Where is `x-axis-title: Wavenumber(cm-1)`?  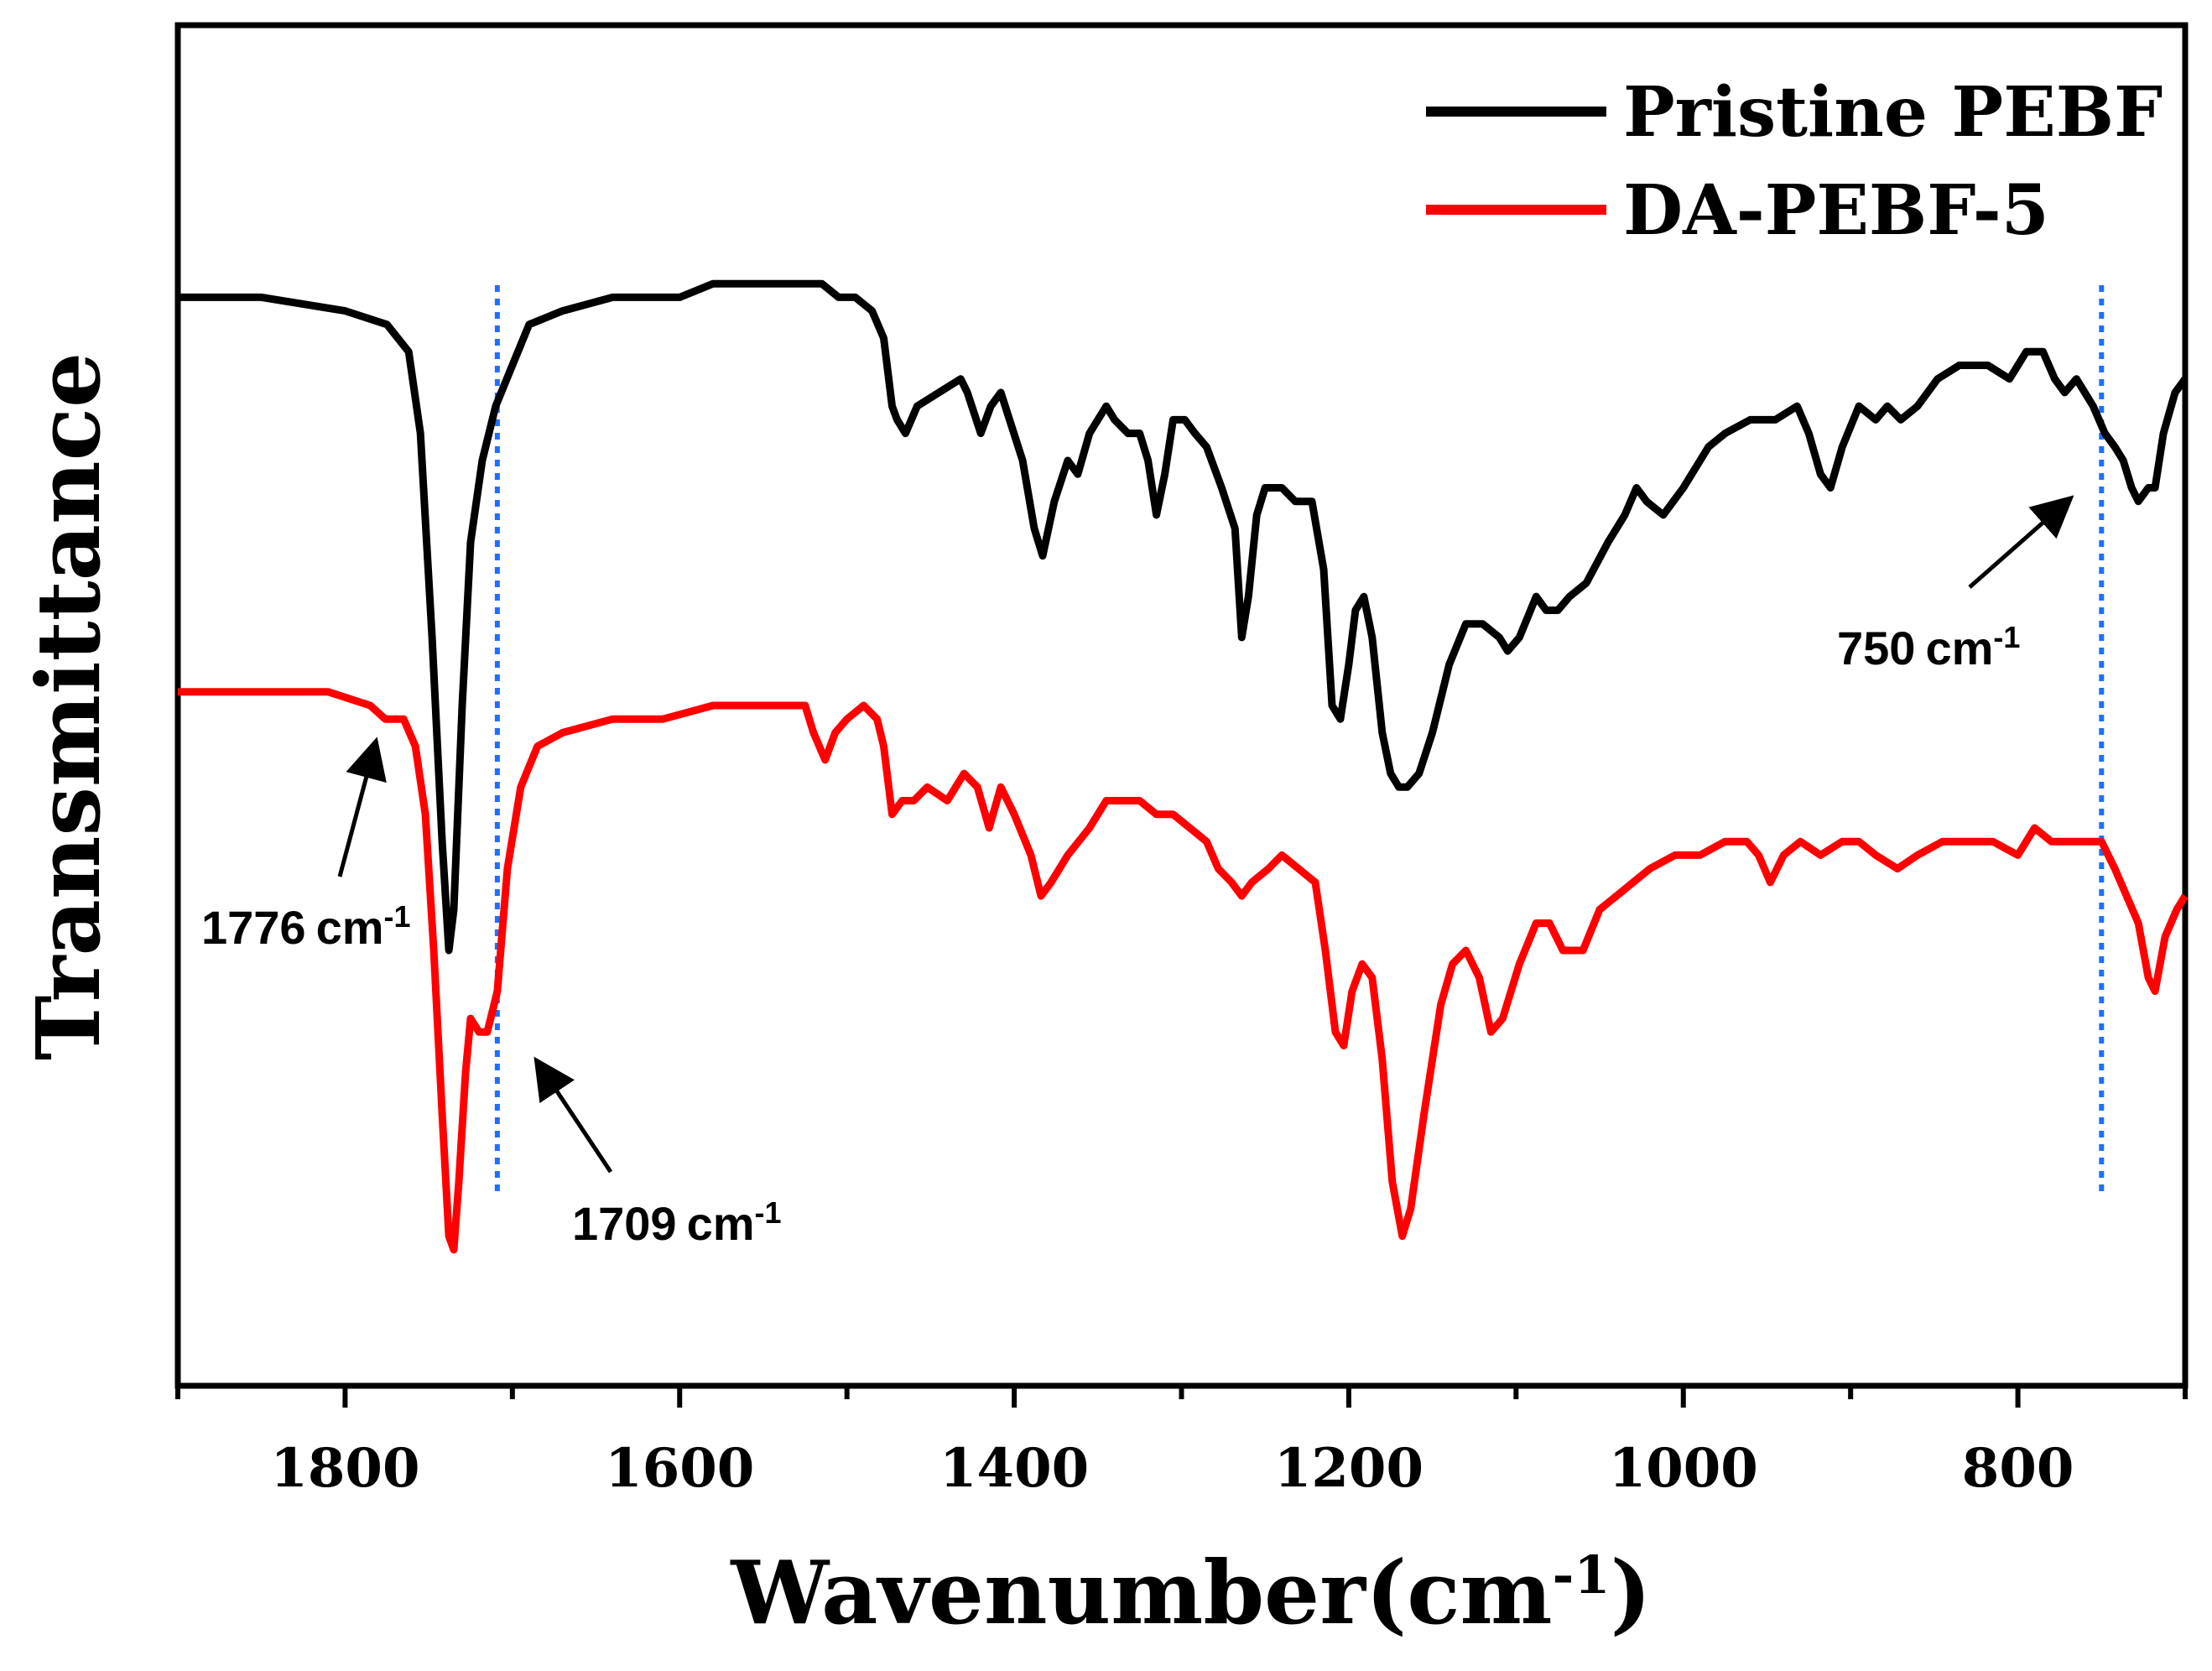 x-axis-title: Wavenumber(cm-1) is located at coordinates (1190, 1592).